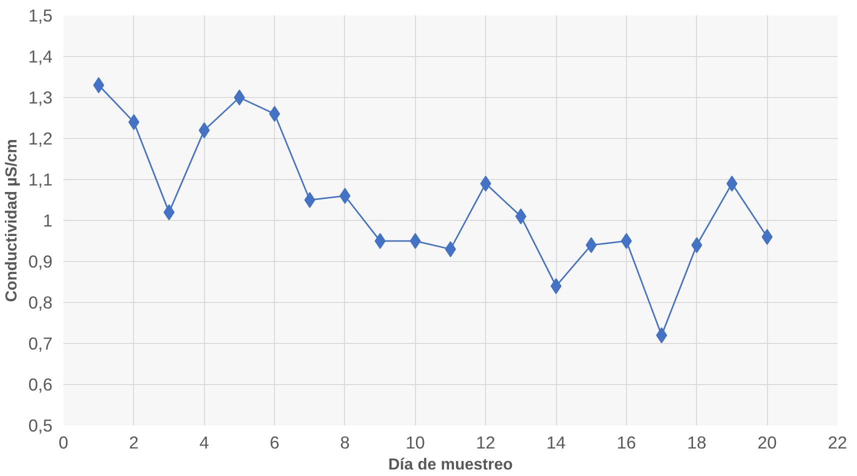 This screenshot has height=476, width=857. Describe the element at coordinates (40, 16) in the screenshot. I see `y-tick-label: 1,5` at that location.